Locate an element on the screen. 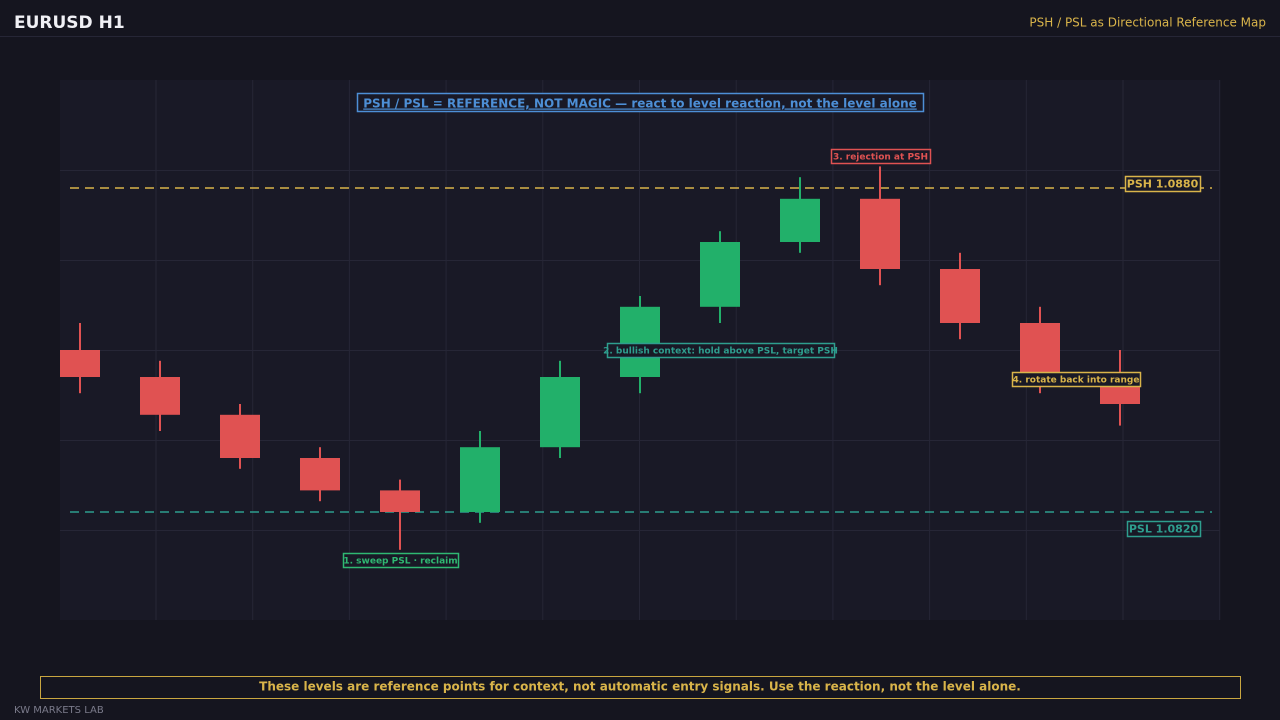  chart-title: EURUSD H1 is located at coordinates (69, 23).